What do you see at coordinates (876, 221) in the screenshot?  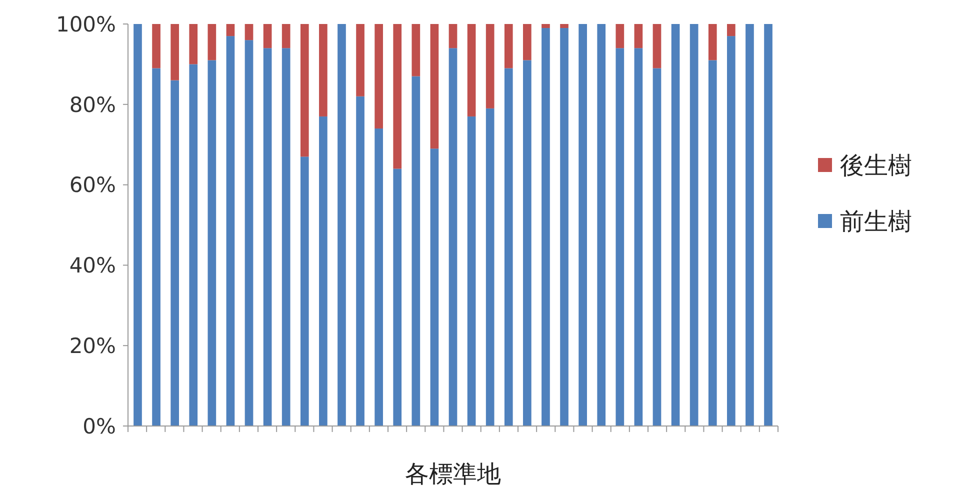 I see `legend-label: 前生樹` at bounding box center [876, 221].